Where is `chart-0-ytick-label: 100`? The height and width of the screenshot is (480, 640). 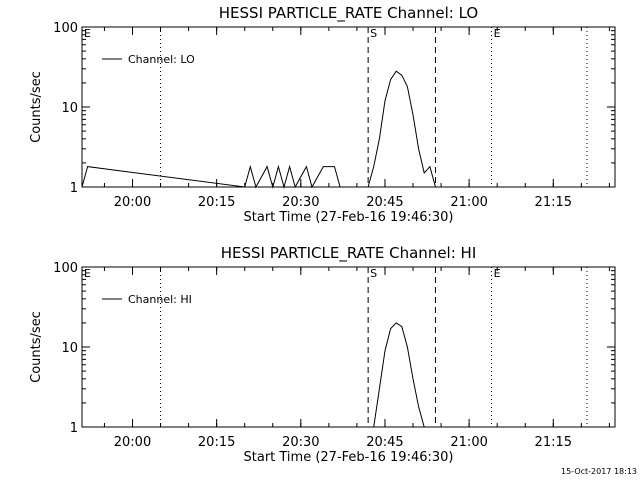 chart-0-ytick-label: 100 is located at coordinates (65, 28).